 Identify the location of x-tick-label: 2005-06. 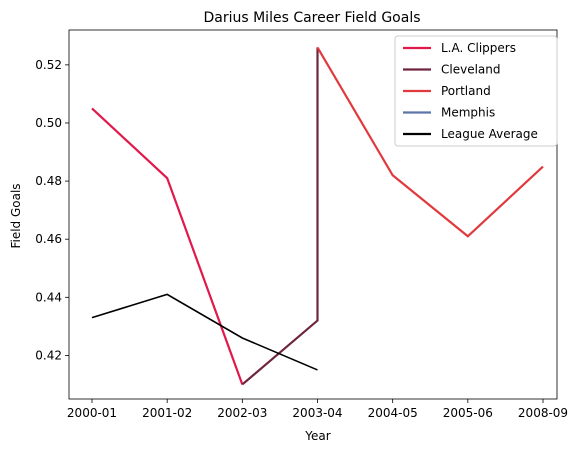
(468, 413).